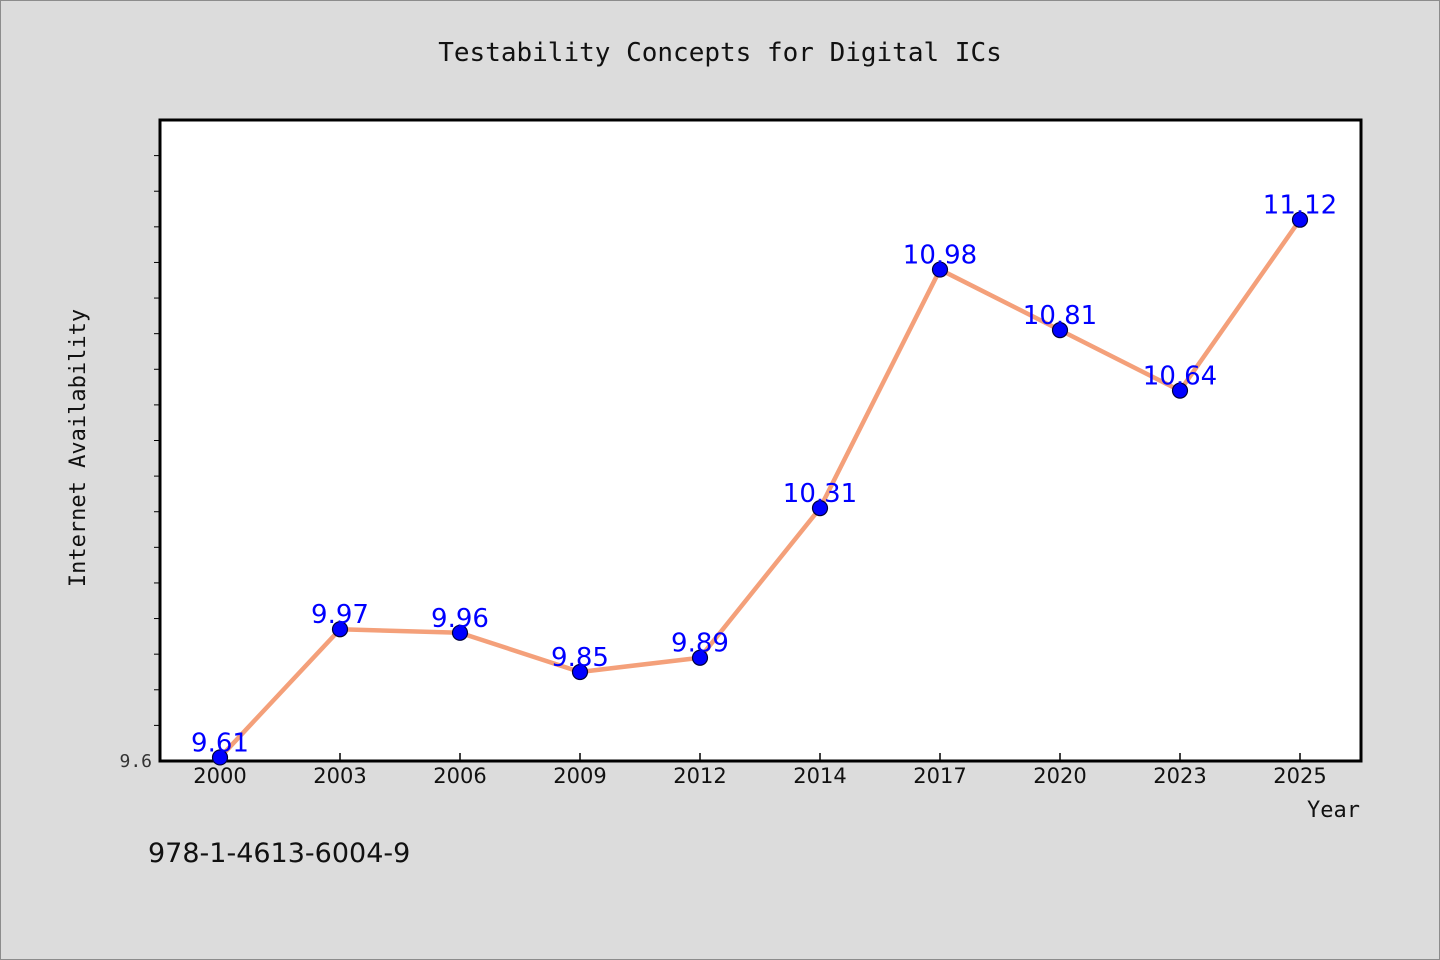 The width and height of the screenshot is (1440, 960). I want to click on y-tick-label: 9.6, so click(135, 761).